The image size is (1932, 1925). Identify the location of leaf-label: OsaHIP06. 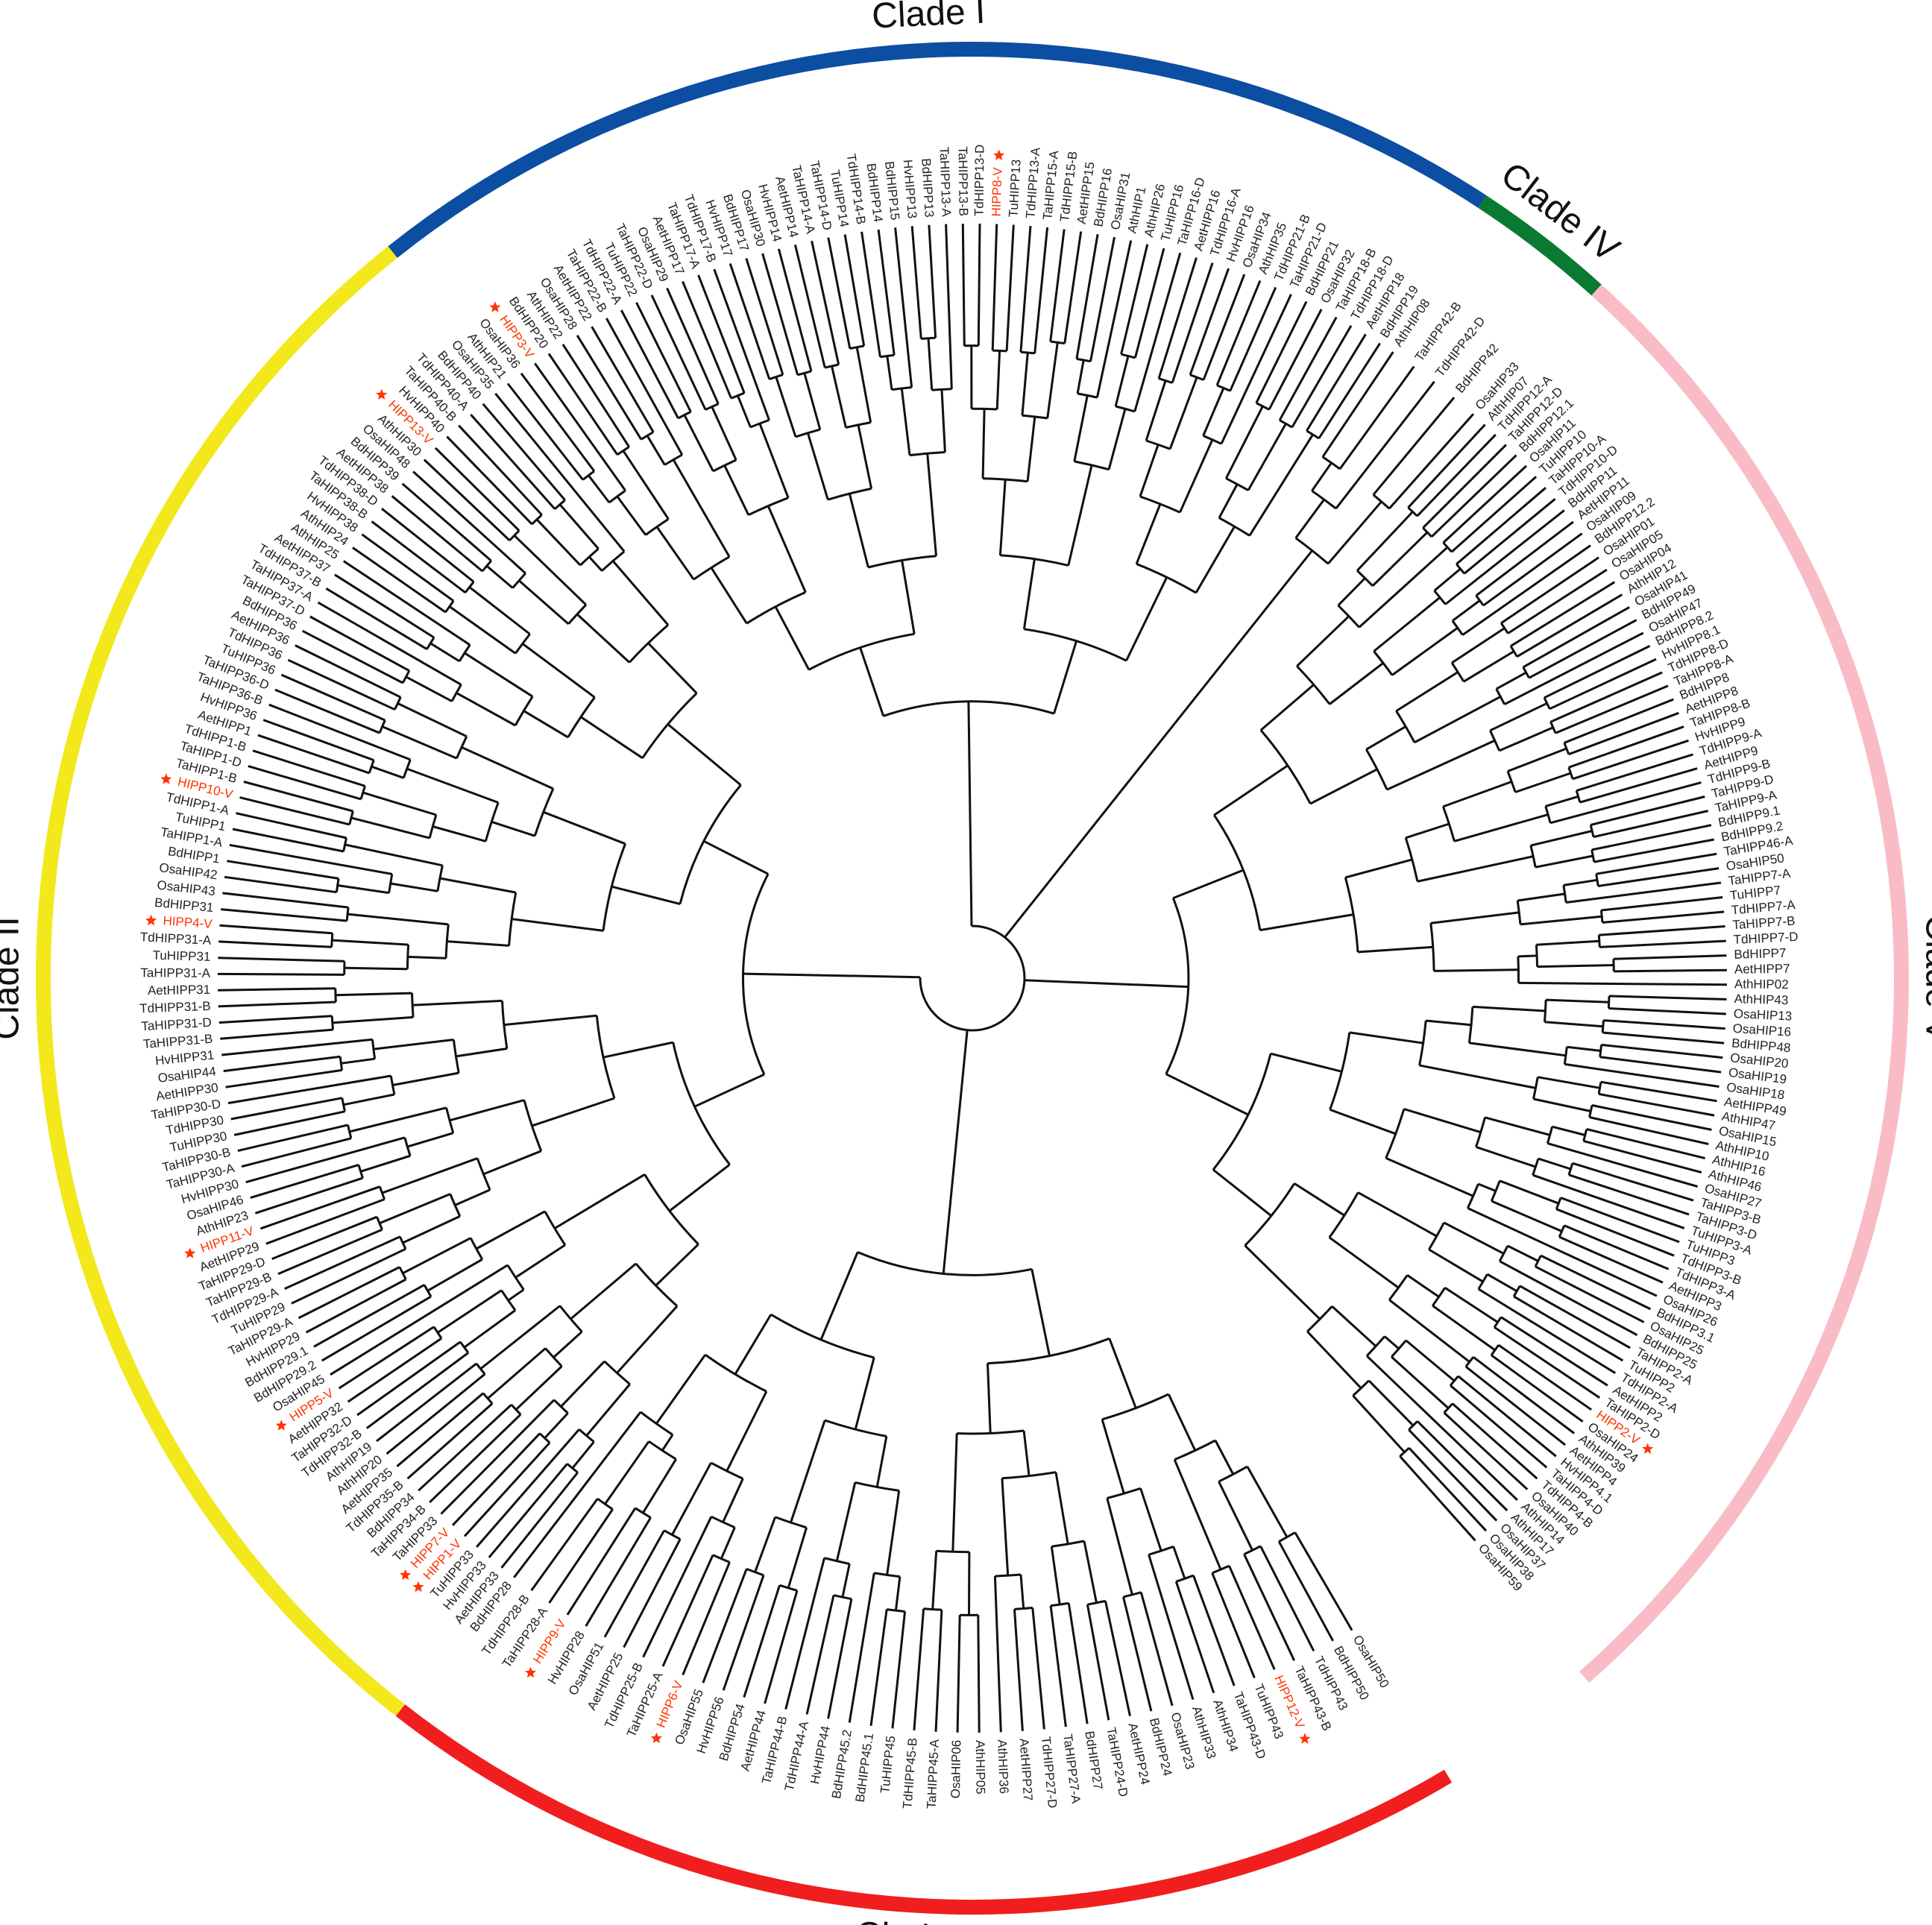
(956, 1769).